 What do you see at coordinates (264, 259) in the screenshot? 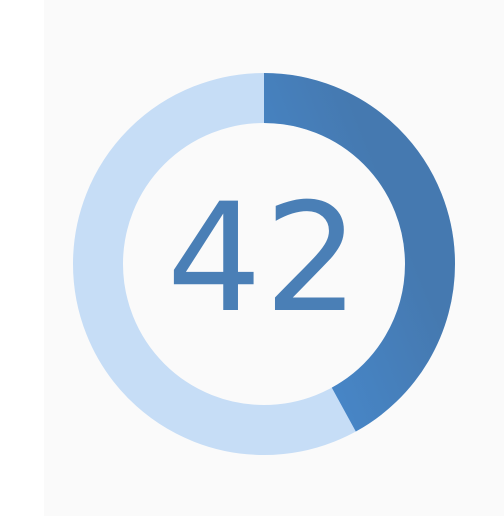
I see `progress-value: 42` at bounding box center [264, 259].